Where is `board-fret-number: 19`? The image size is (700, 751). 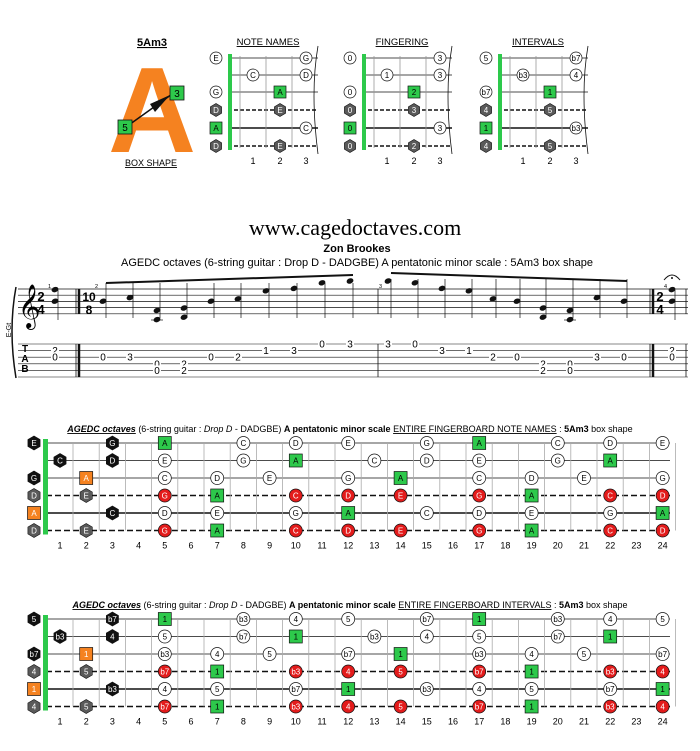 board-fret-number: 19 is located at coordinates (532, 546).